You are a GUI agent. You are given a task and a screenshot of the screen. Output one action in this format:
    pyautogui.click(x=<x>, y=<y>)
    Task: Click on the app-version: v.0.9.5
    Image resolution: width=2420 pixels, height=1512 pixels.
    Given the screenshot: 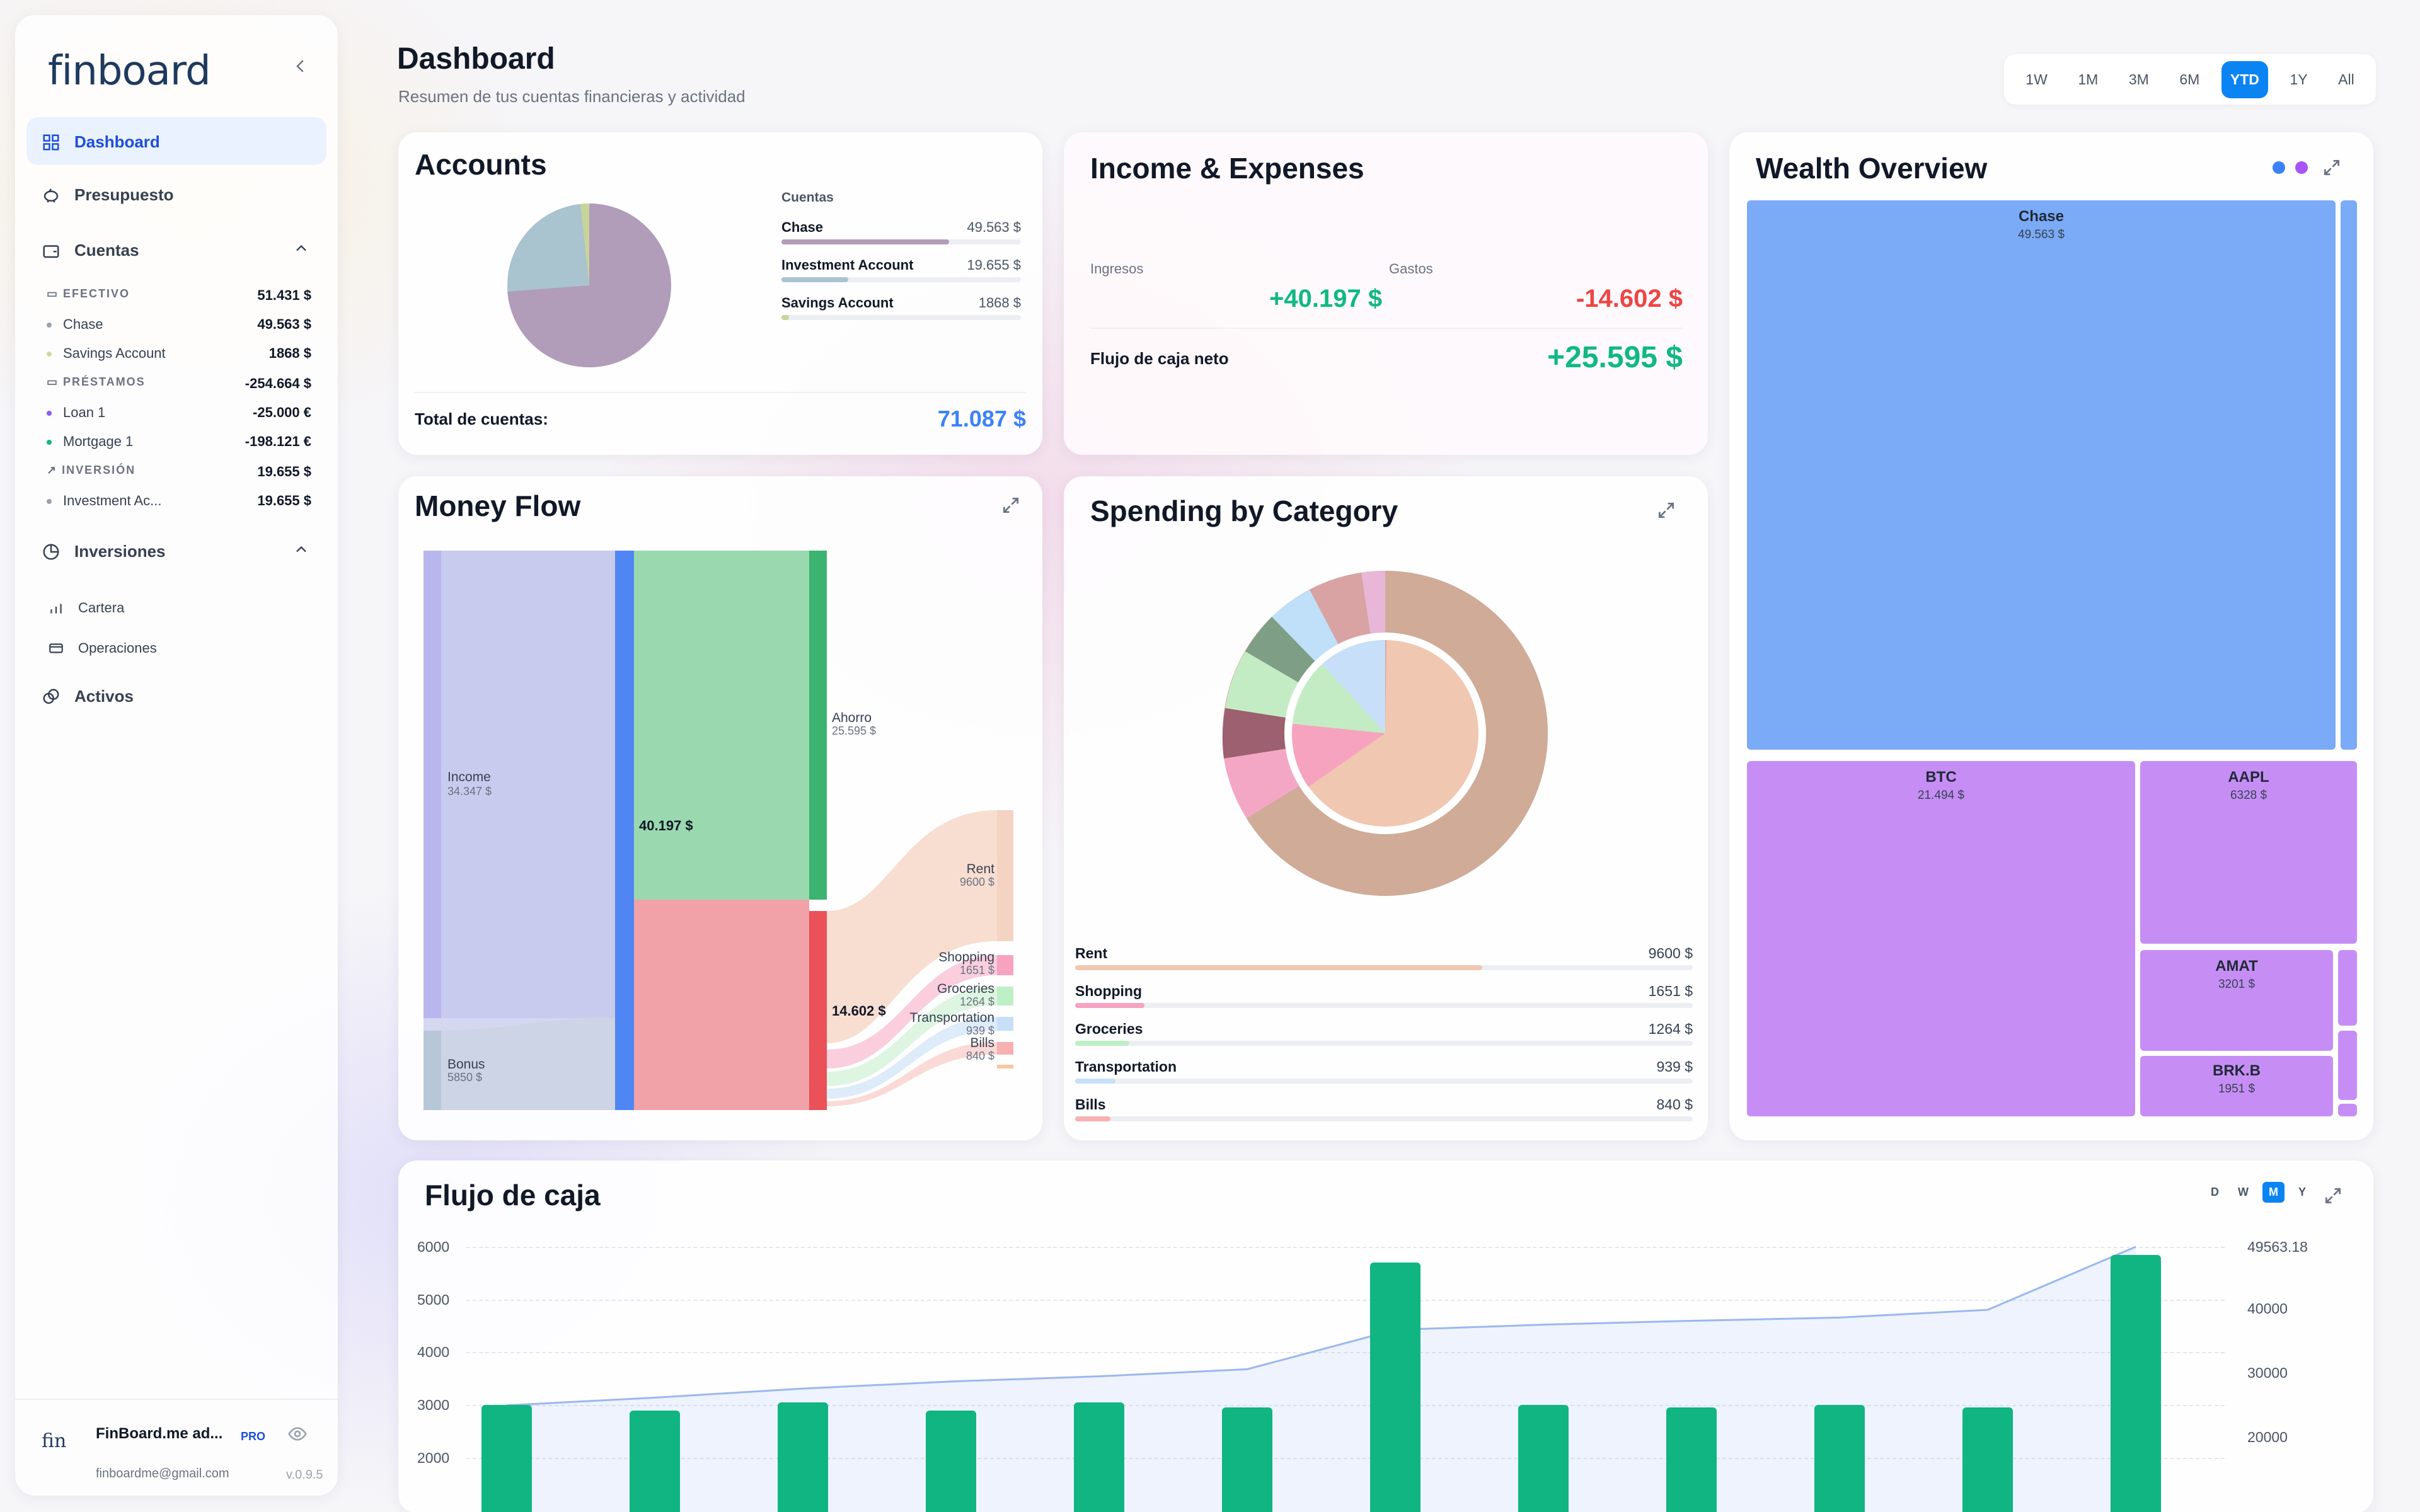 What is the action you would take?
    pyautogui.click(x=305, y=1475)
    